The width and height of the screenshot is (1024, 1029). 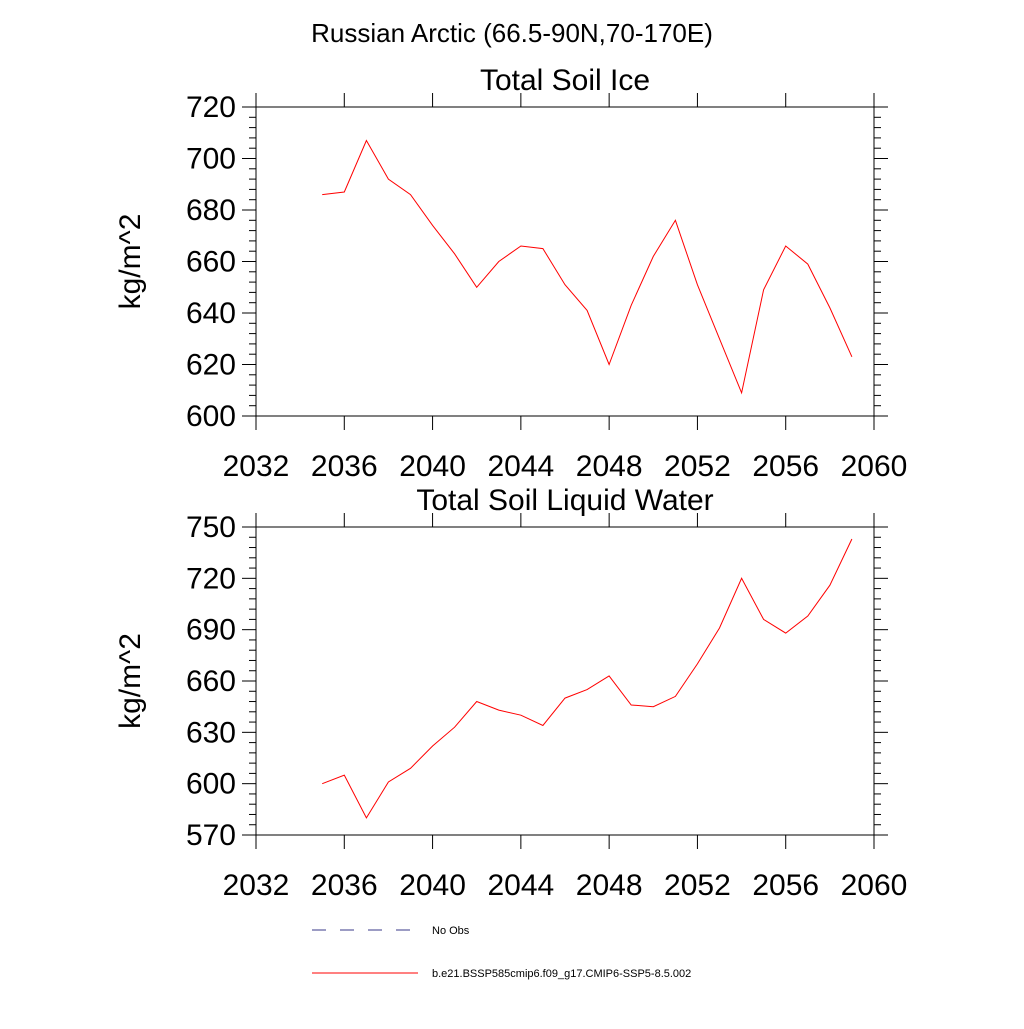 I want to click on y-tick-label: 750, so click(x=211, y=527).